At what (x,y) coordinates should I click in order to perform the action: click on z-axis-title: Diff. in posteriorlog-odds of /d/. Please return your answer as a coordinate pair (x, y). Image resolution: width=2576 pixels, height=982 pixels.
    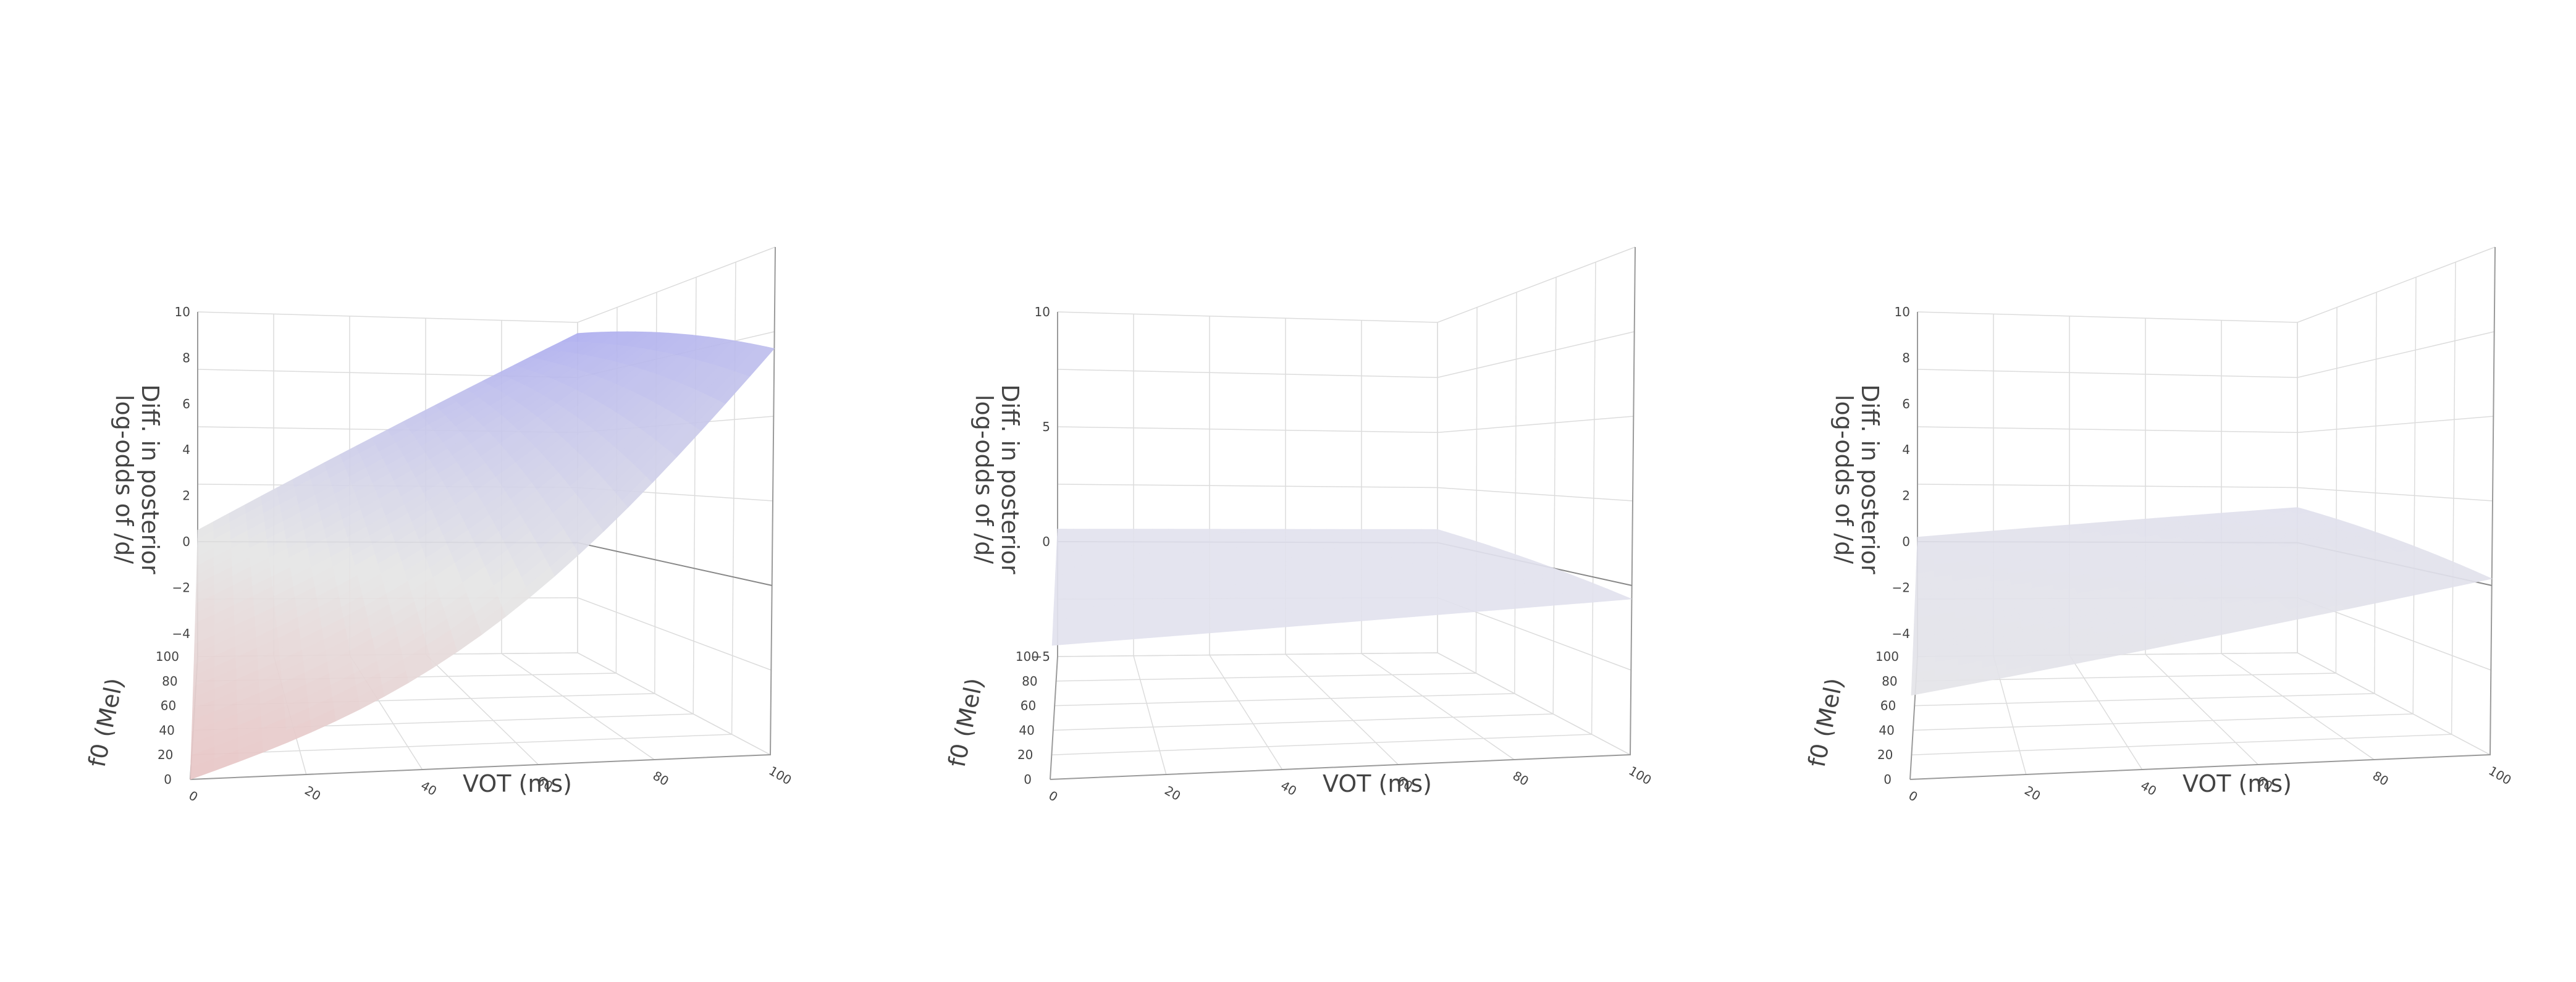
    Looking at the image, I should click on (997, 479).